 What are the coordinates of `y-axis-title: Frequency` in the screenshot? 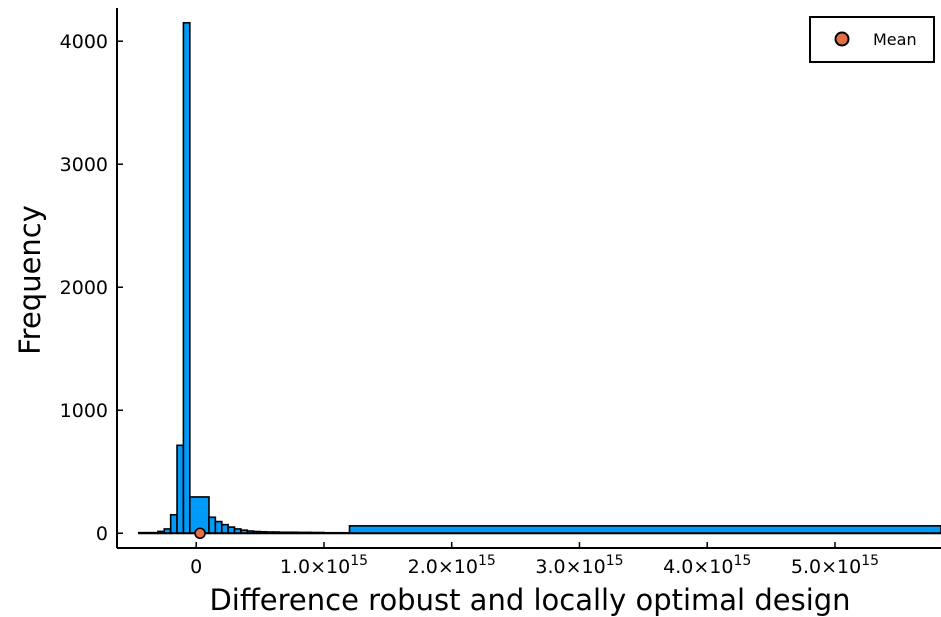 It's located at (30, 280).